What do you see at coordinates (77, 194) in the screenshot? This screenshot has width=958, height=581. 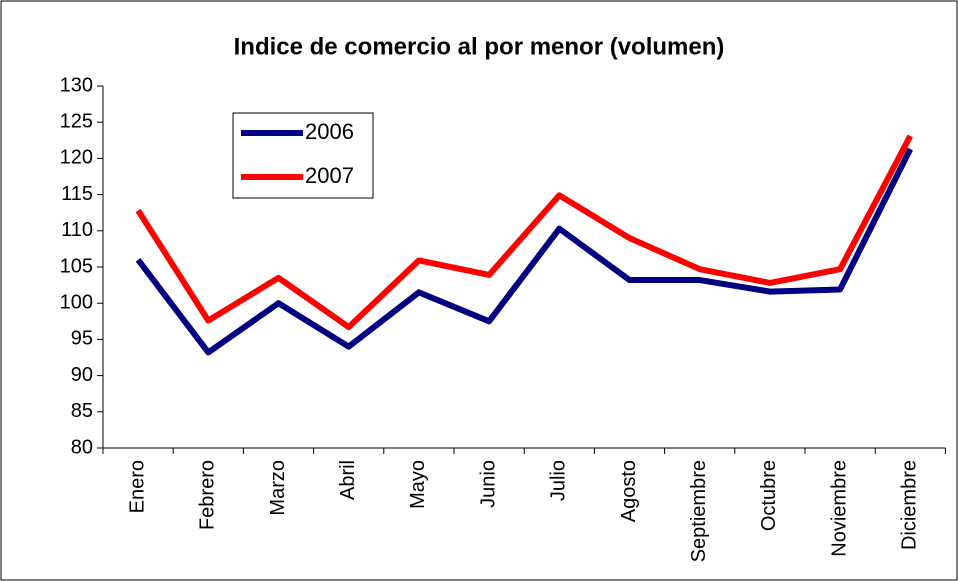 I see `y-tick-label: 115` at bounding box center [77, 194].